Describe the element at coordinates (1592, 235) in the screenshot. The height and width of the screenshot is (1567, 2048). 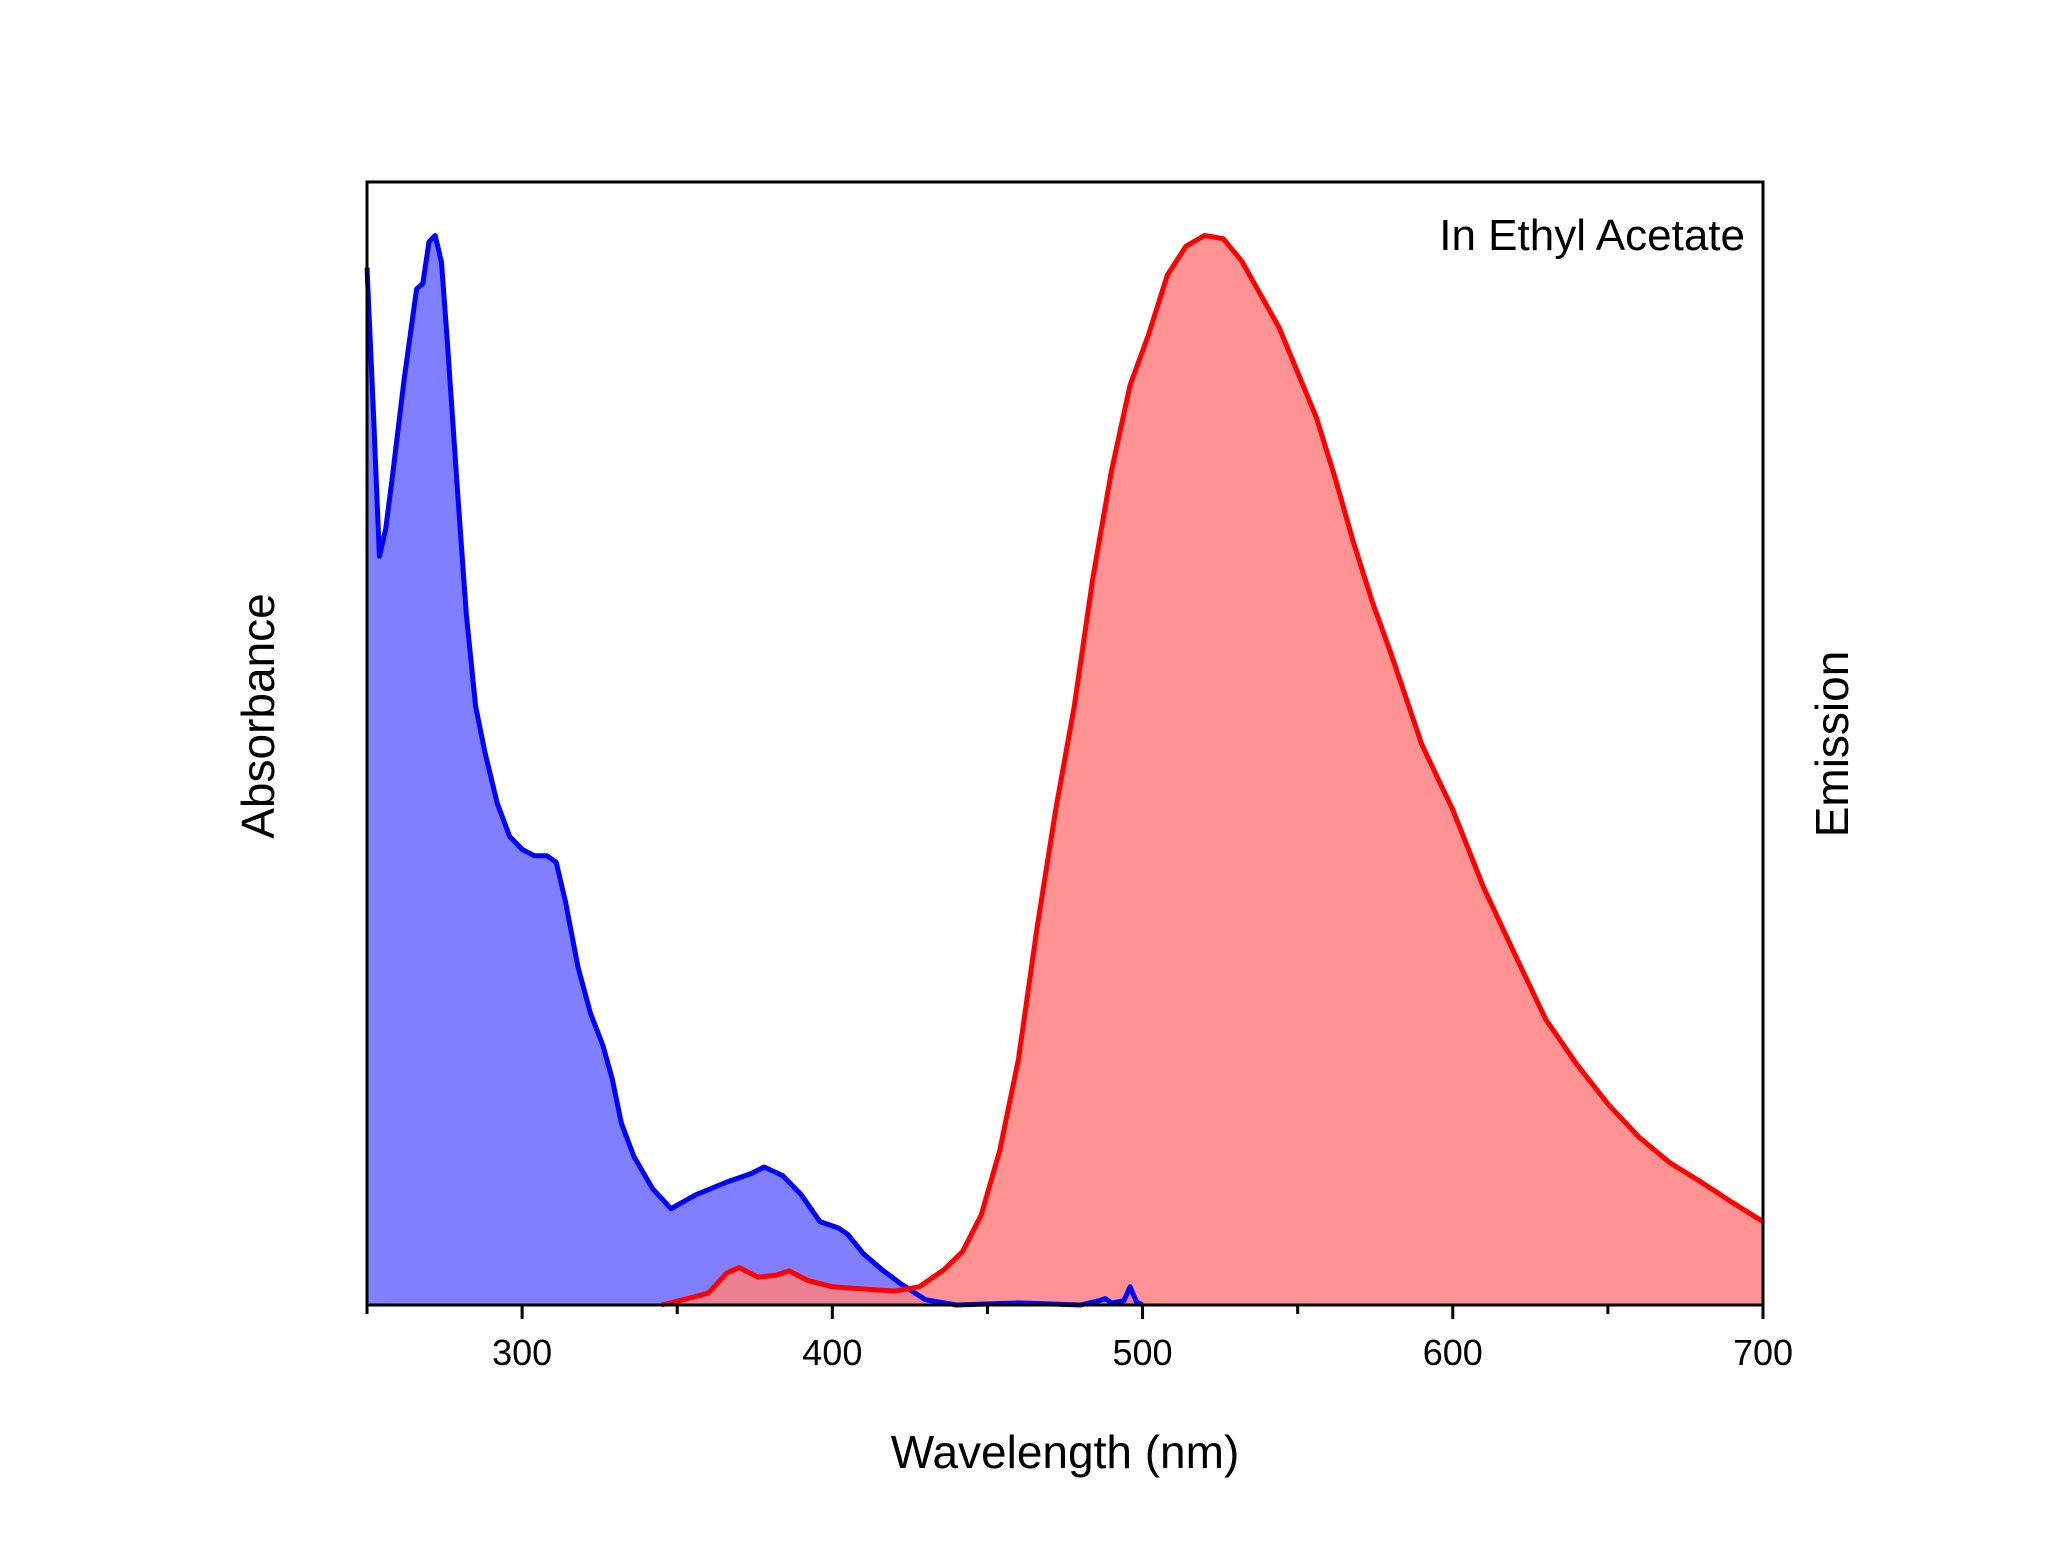
I see `annotation-label: In Ethyl Acetate` at that location.